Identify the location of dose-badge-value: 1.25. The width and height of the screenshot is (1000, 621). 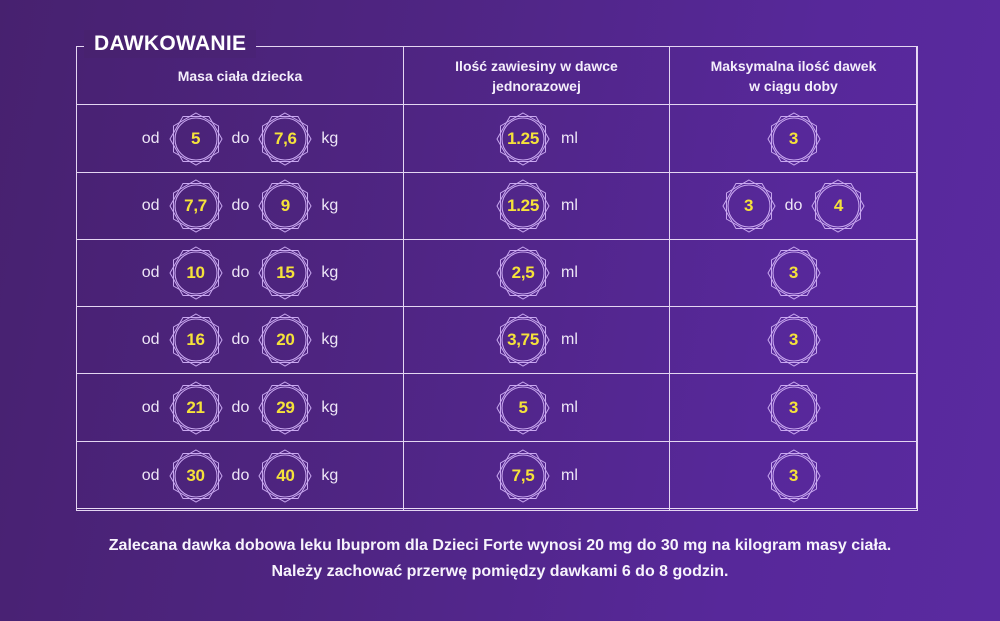
(523, 205).